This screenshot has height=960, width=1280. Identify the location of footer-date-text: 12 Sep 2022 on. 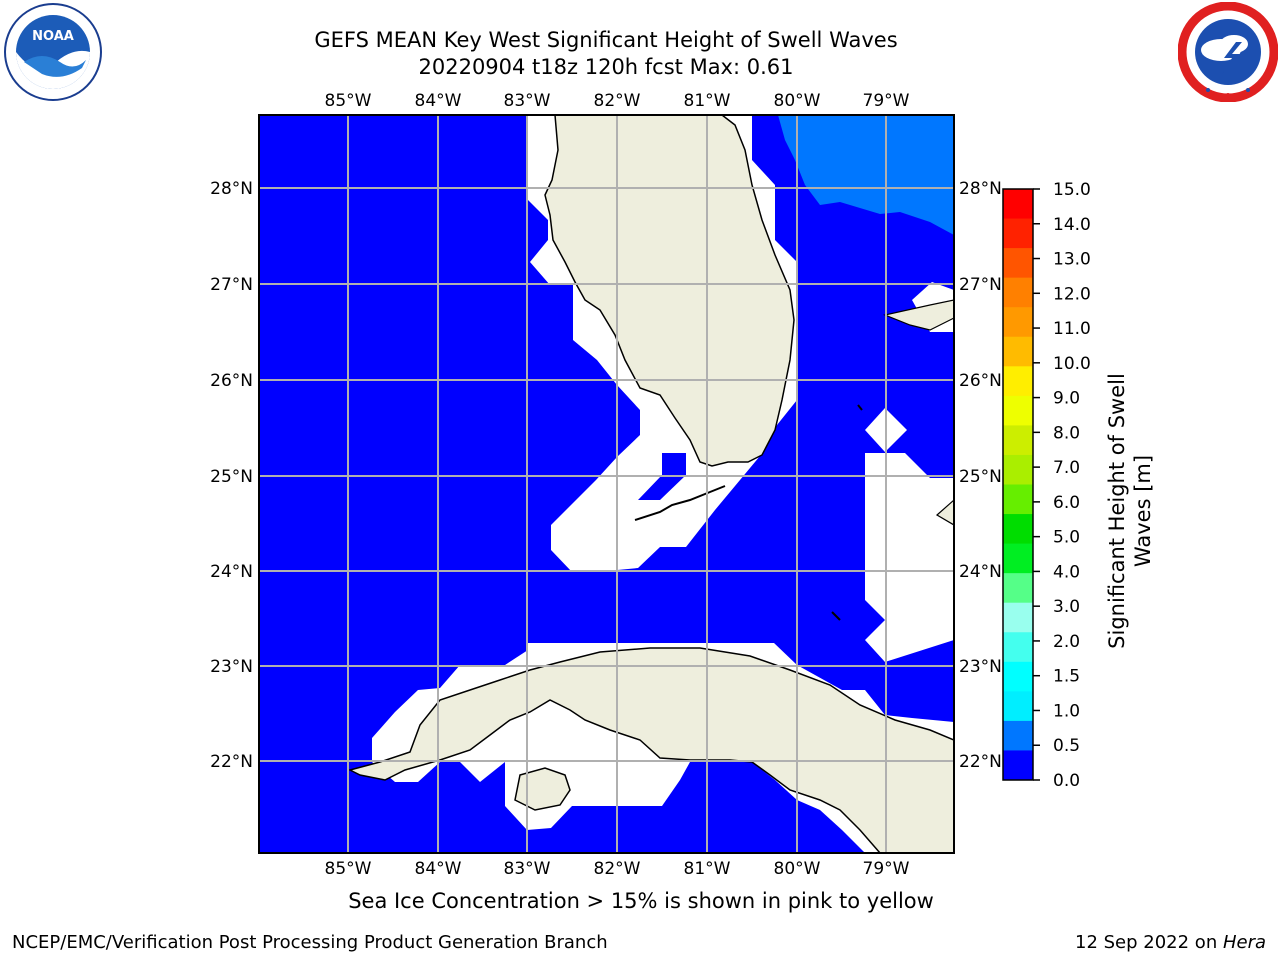
(1149, 942).